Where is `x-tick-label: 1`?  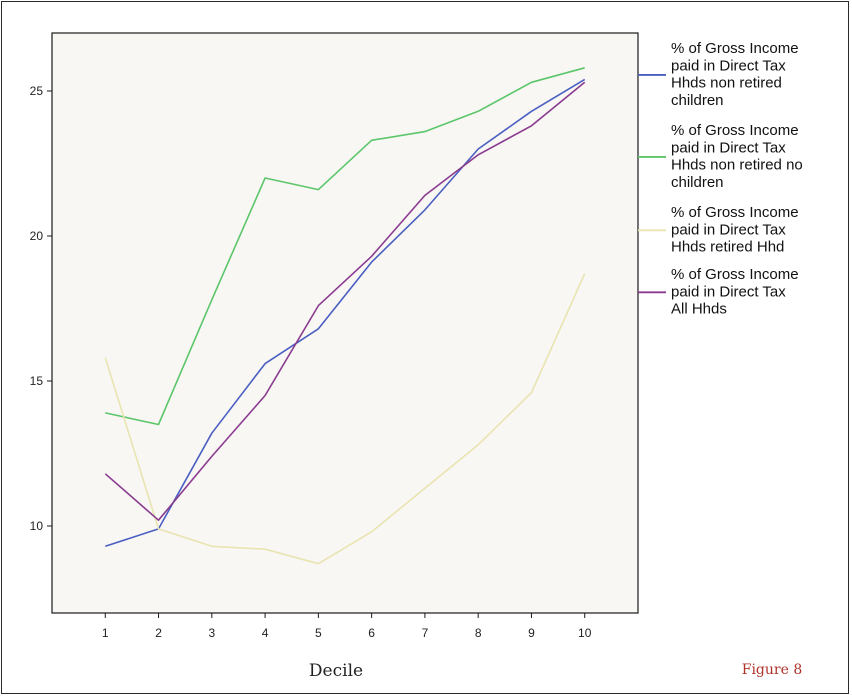 x-tick-label: 1 is located at coordinates (105, 633).